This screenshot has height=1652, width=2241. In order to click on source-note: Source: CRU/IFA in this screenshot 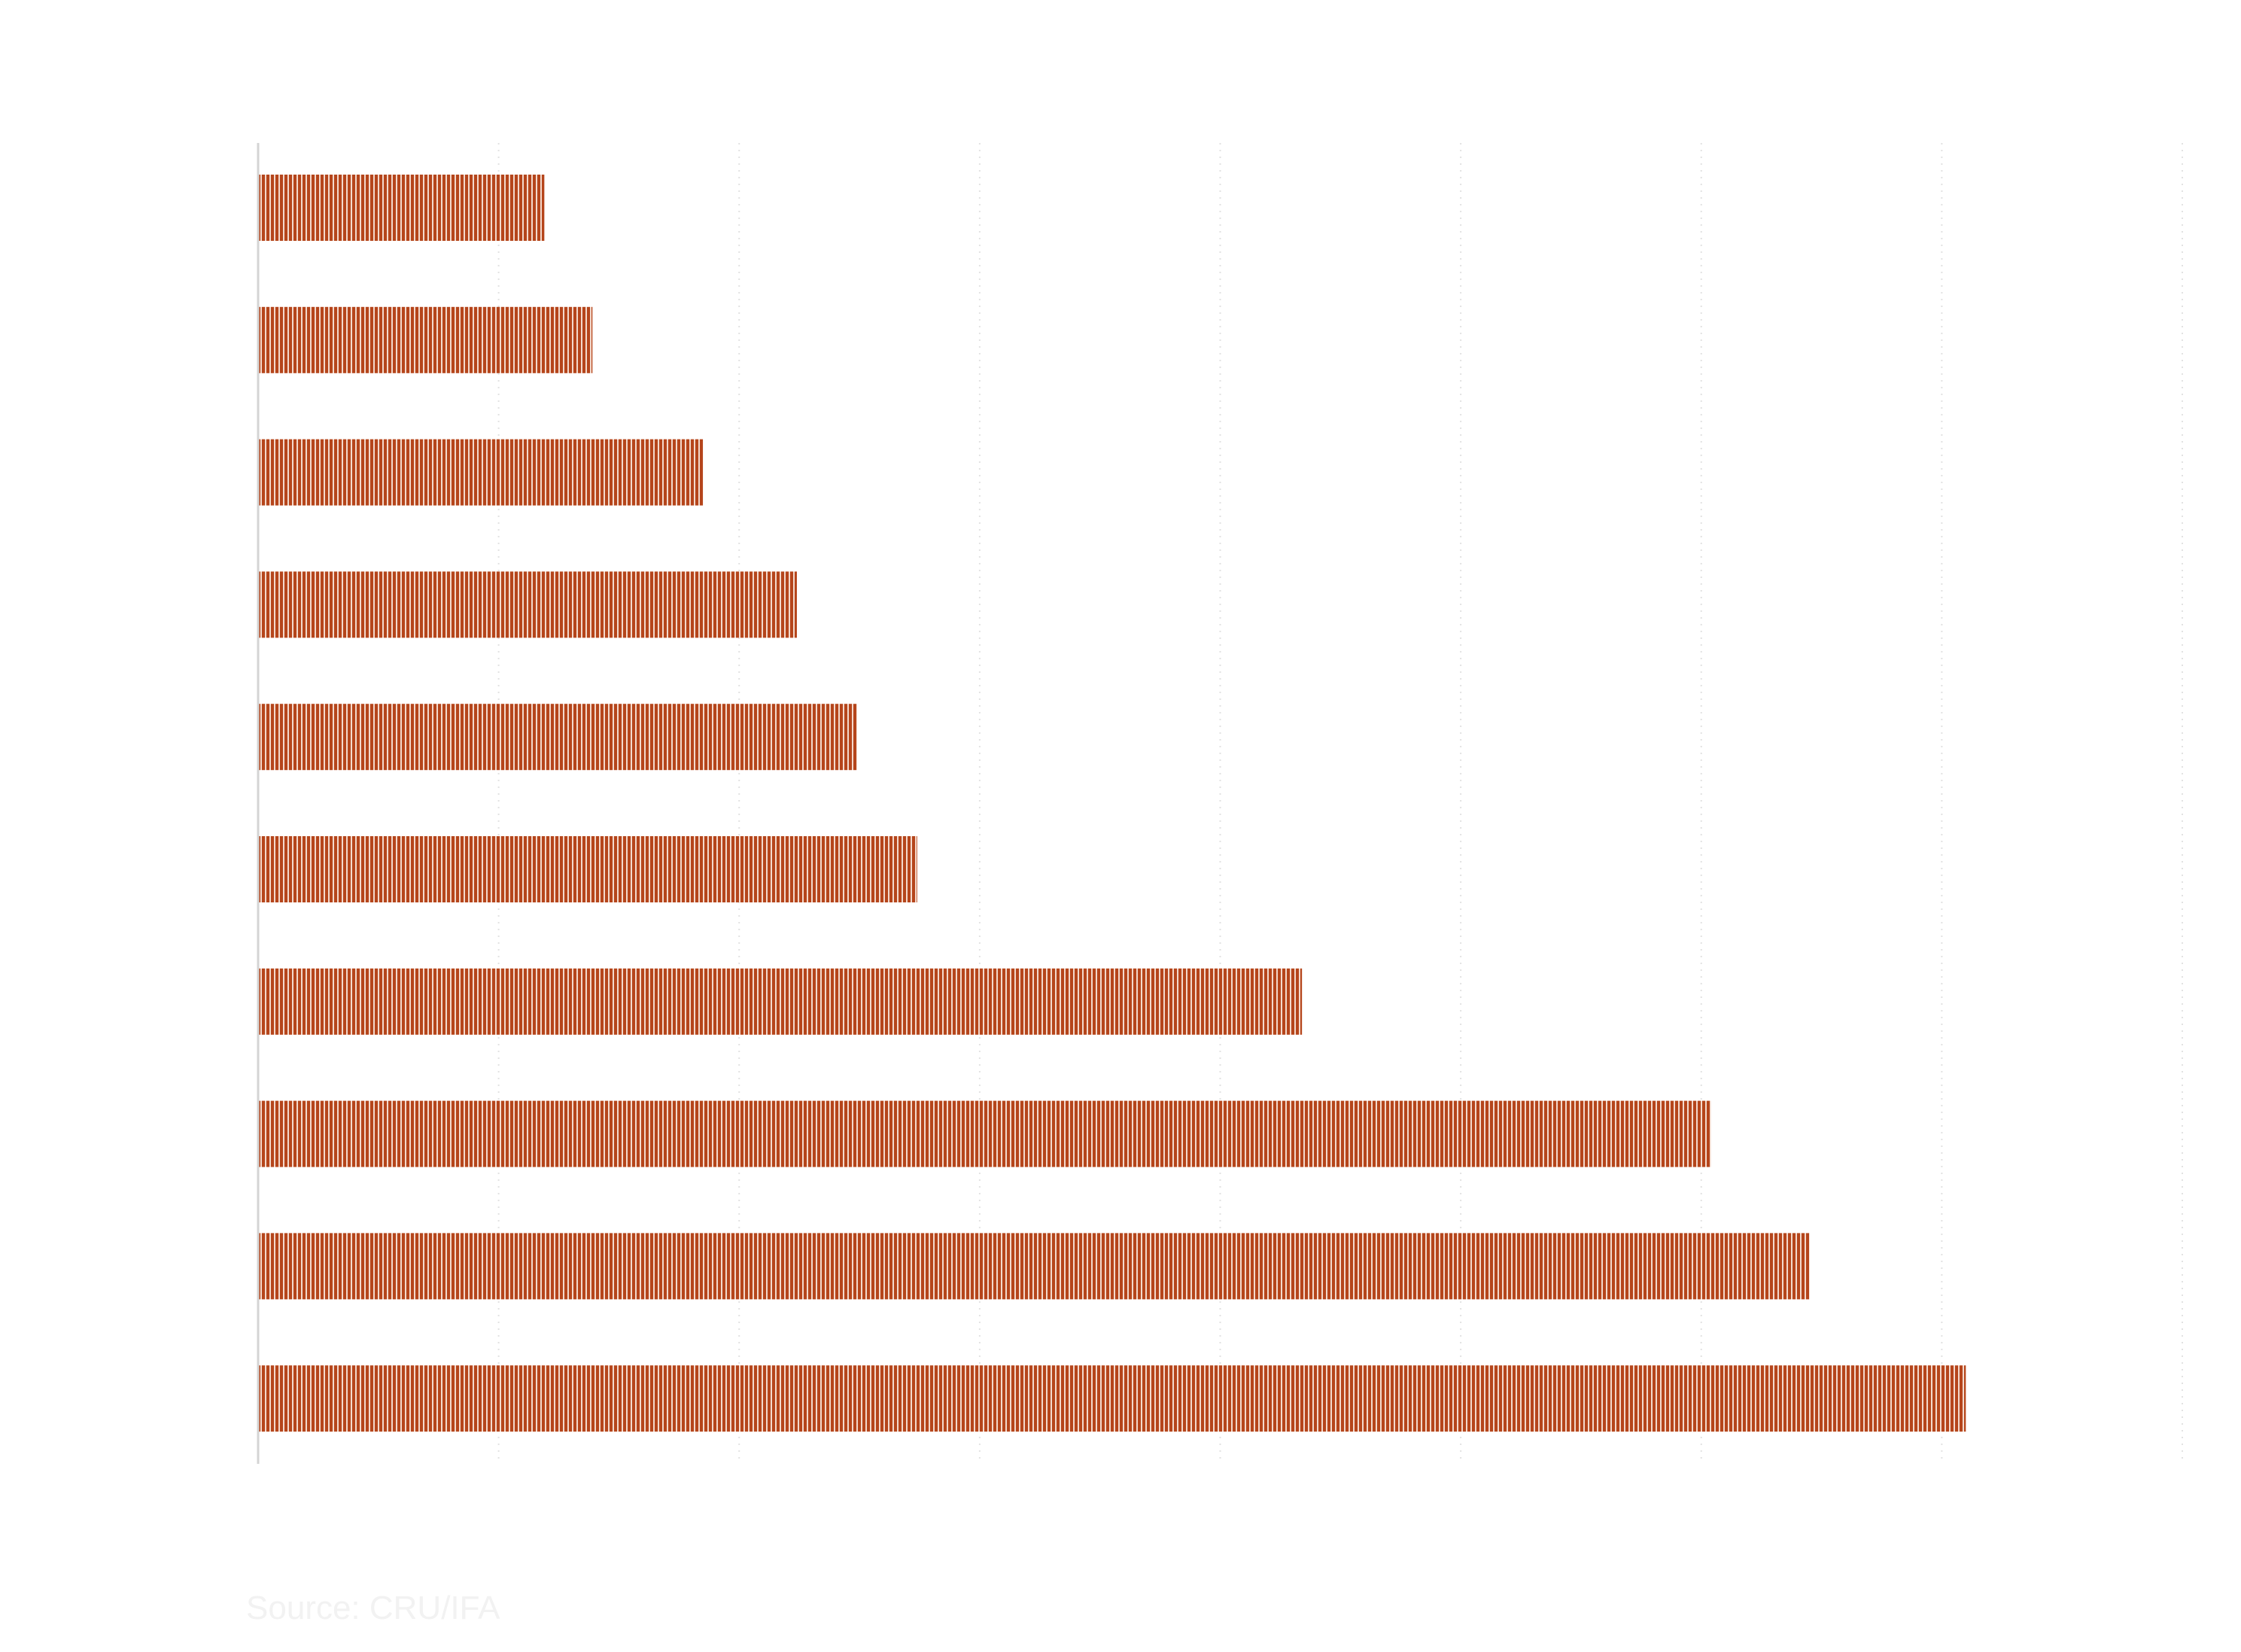, I will do `click(373, 1608)`.